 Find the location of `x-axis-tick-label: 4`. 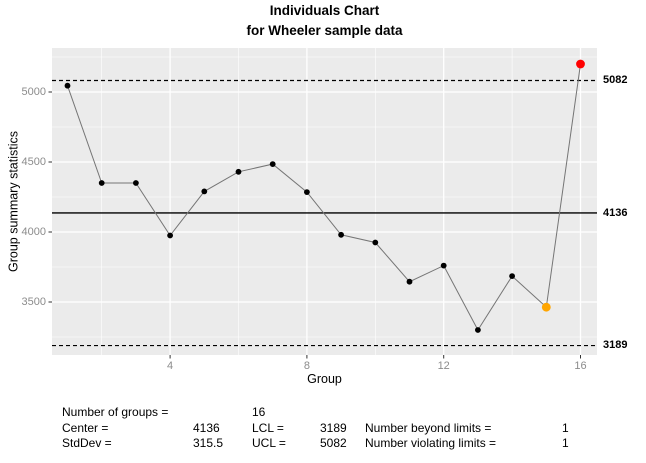

x-axis-tick-label: 4 is located at coordinates (170, 366).